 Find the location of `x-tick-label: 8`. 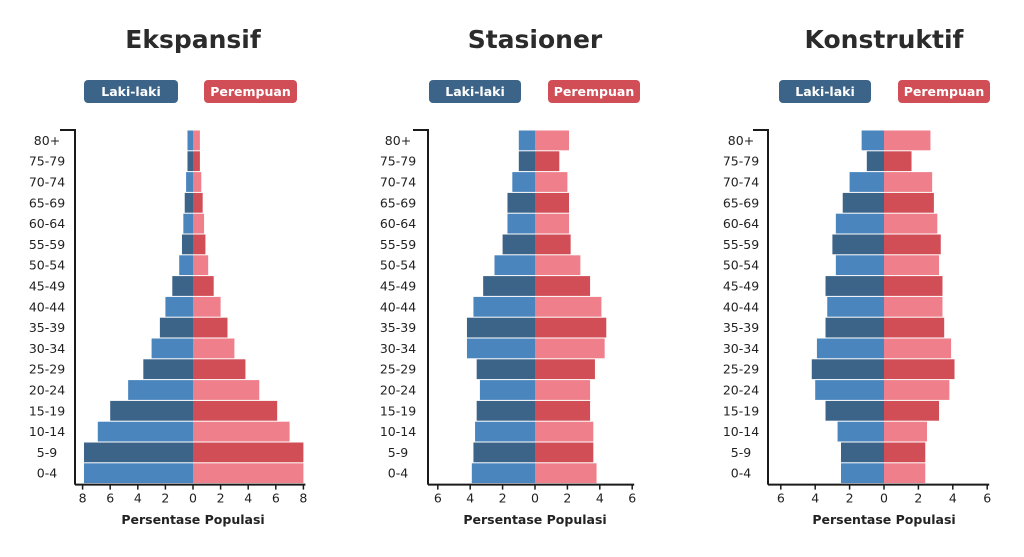

x-tick-label: 8 is located at coordinates (303, 498).